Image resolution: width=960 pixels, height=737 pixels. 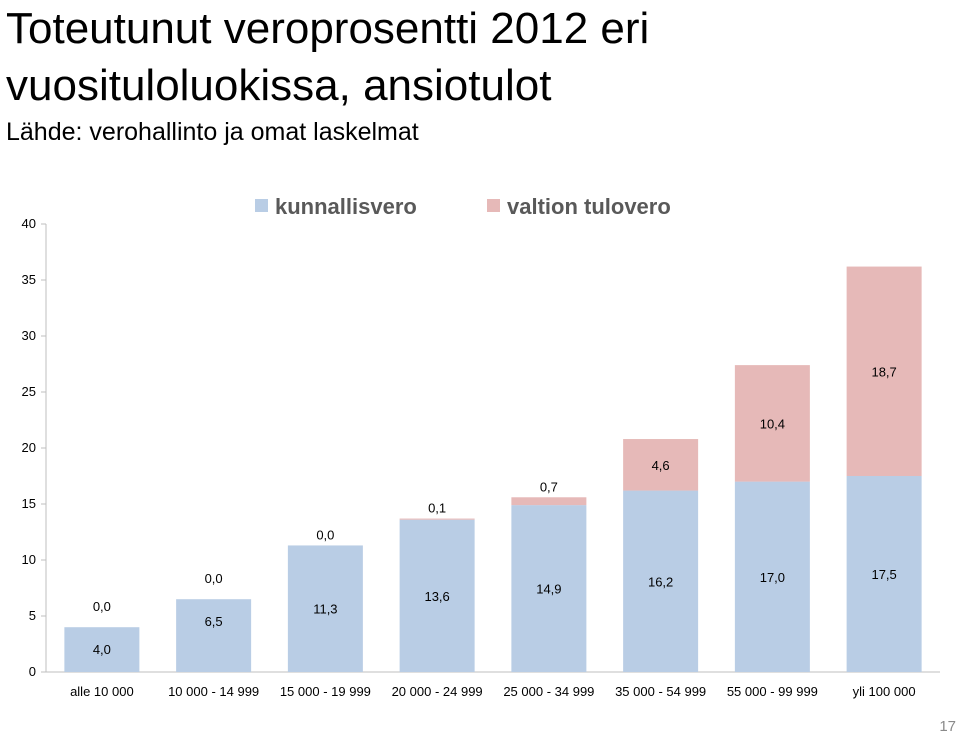 What do you see at coordinates (437, 691) in the screenshot?
I see `x-tick-label: 20 000 - 24 999` at bounding box center [437, 691].